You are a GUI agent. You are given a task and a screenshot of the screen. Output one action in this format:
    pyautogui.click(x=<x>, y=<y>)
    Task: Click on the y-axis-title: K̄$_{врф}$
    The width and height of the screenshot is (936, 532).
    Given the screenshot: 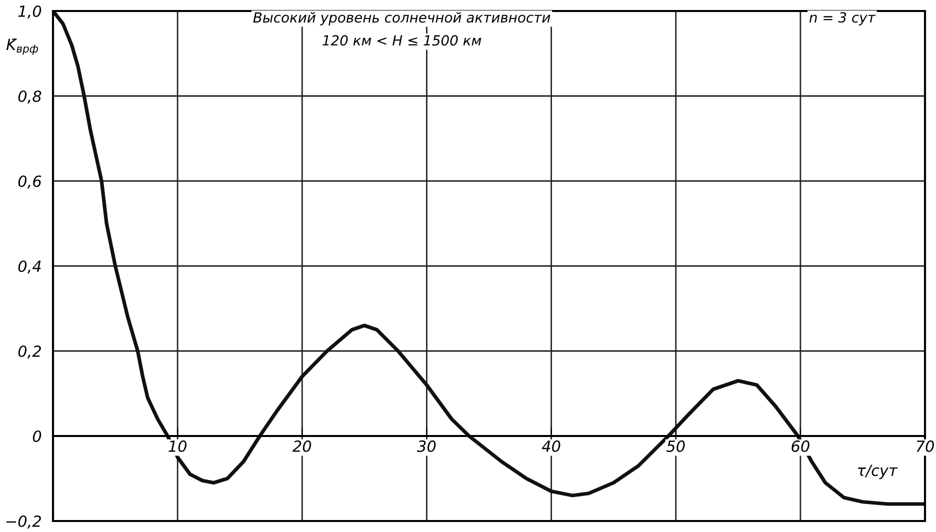 What is the action you would take?
    pyautogui.click(x=22, y=46)
    